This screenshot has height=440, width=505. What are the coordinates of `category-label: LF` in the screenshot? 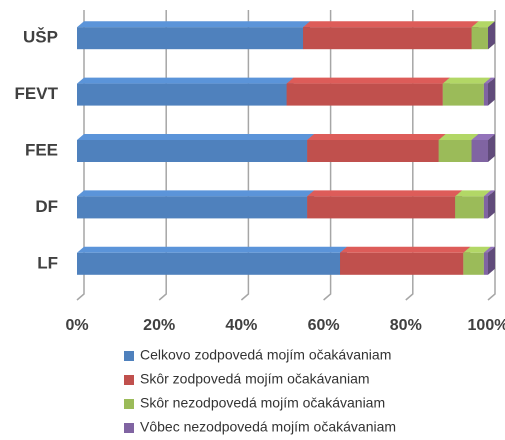 It's located at (47, 262).